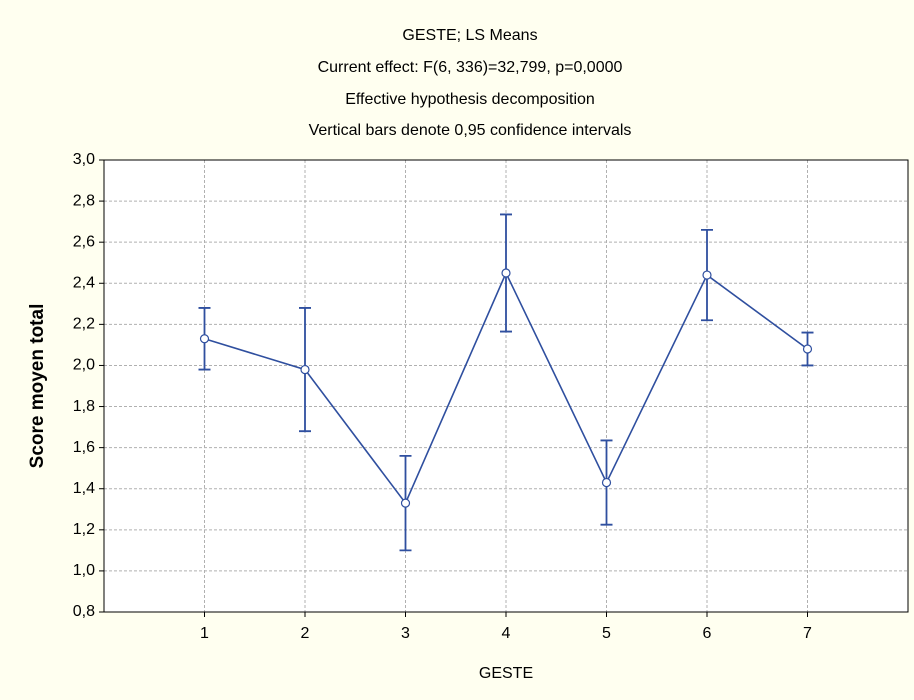 This screenshot has height=700, width=914. I want to click on chart-title: GESTE; LS Means, so click(469, 35).